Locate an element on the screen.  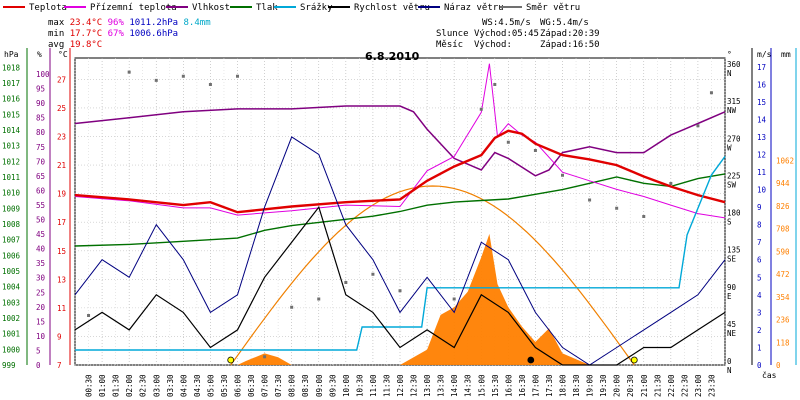
tick-pct: 35 is located at coordinates (40, 263).